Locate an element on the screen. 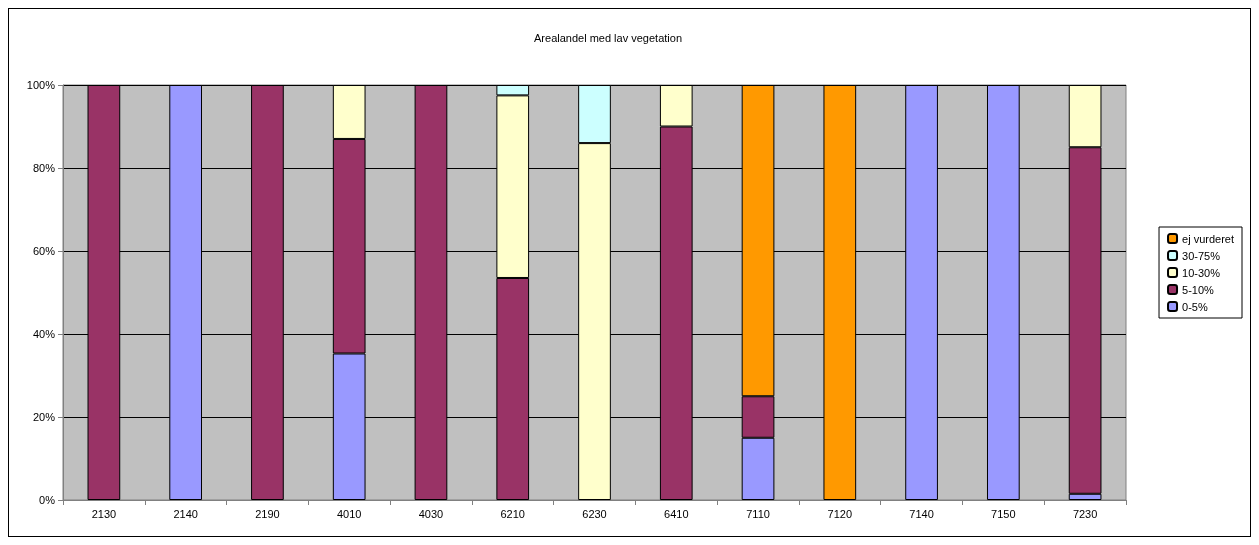 The image size is (1259, 545). legend-label: ej vurderet is located at coordinates (1208, 238).